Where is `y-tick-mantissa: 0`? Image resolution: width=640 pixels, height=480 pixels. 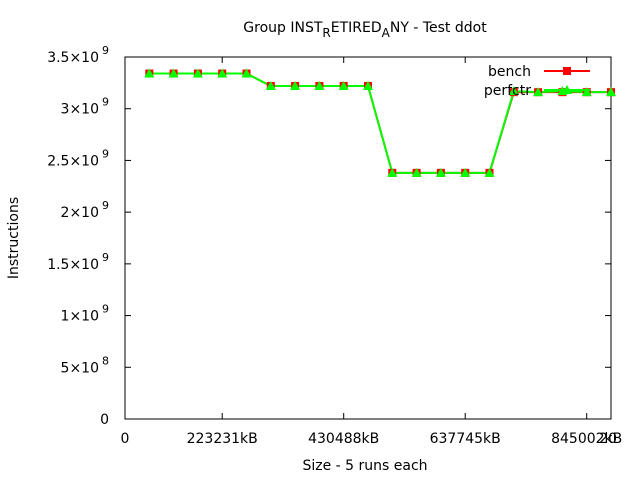
y-tick-mantissa: 0 is located at coordinates (104, 420).